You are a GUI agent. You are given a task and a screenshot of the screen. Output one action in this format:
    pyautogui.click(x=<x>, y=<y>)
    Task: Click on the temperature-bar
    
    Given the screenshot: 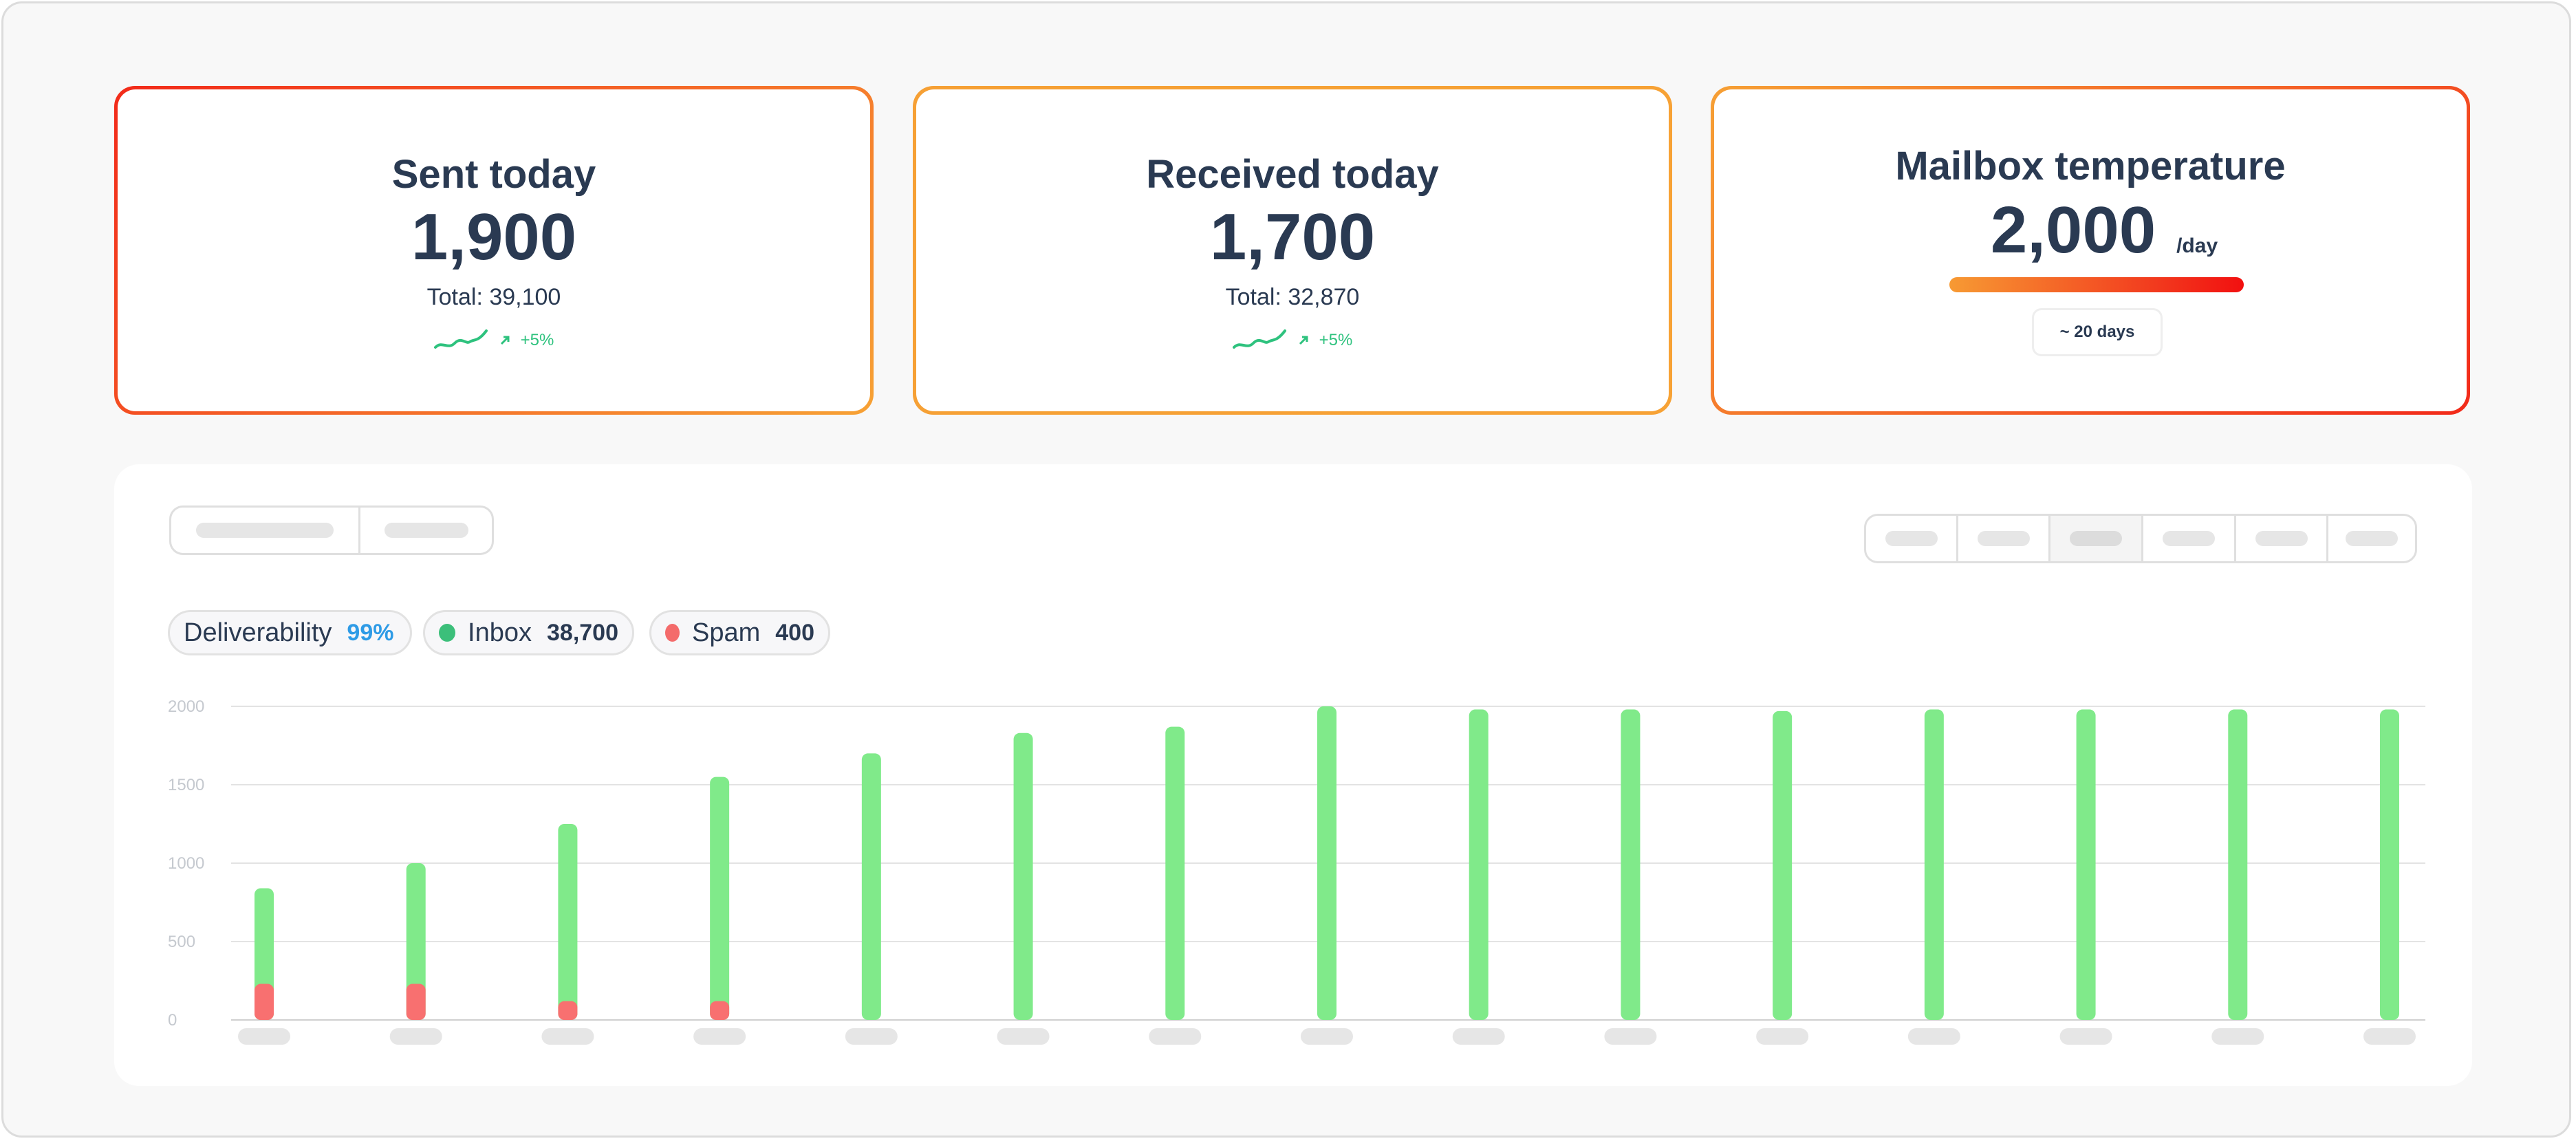 What is the action you would take?
    pyautogui.click(x=2096, y=284)
    